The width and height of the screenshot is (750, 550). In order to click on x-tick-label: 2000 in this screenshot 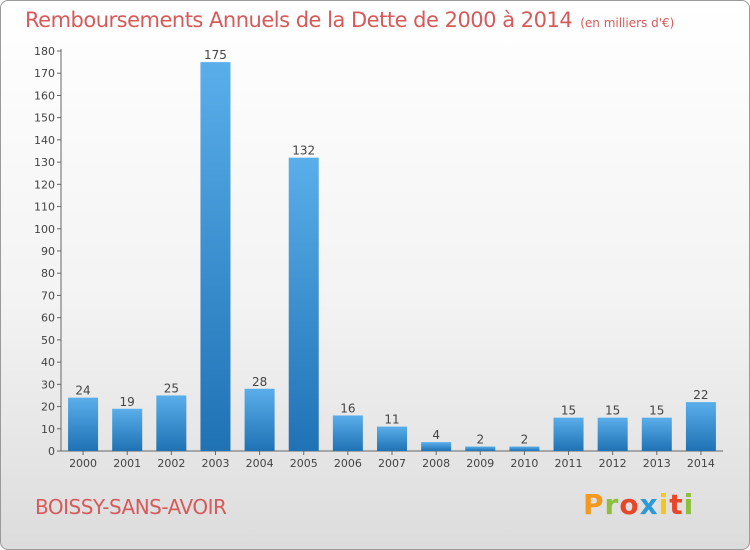, I will do `click(83, 463)`.